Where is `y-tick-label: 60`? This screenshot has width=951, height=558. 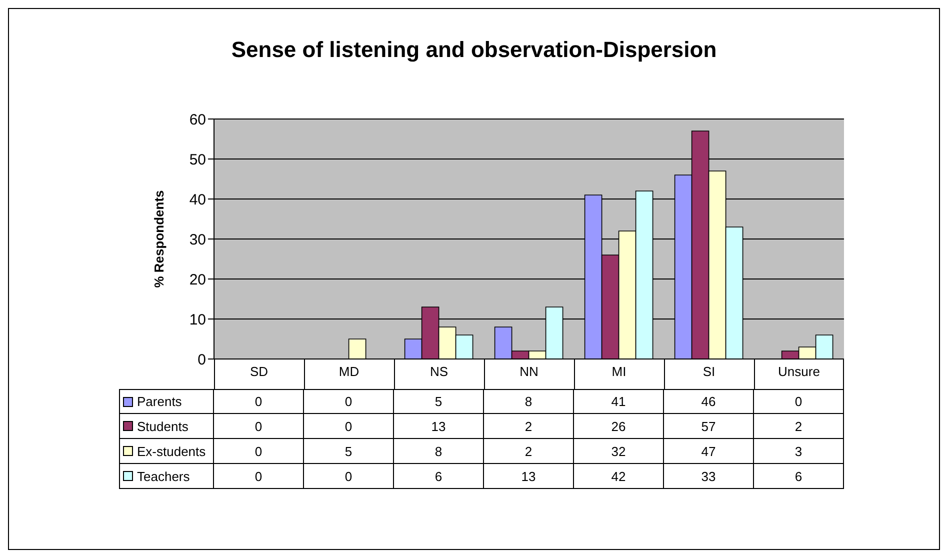 y-tick-label: 60 is located at coordinates (197, 119).